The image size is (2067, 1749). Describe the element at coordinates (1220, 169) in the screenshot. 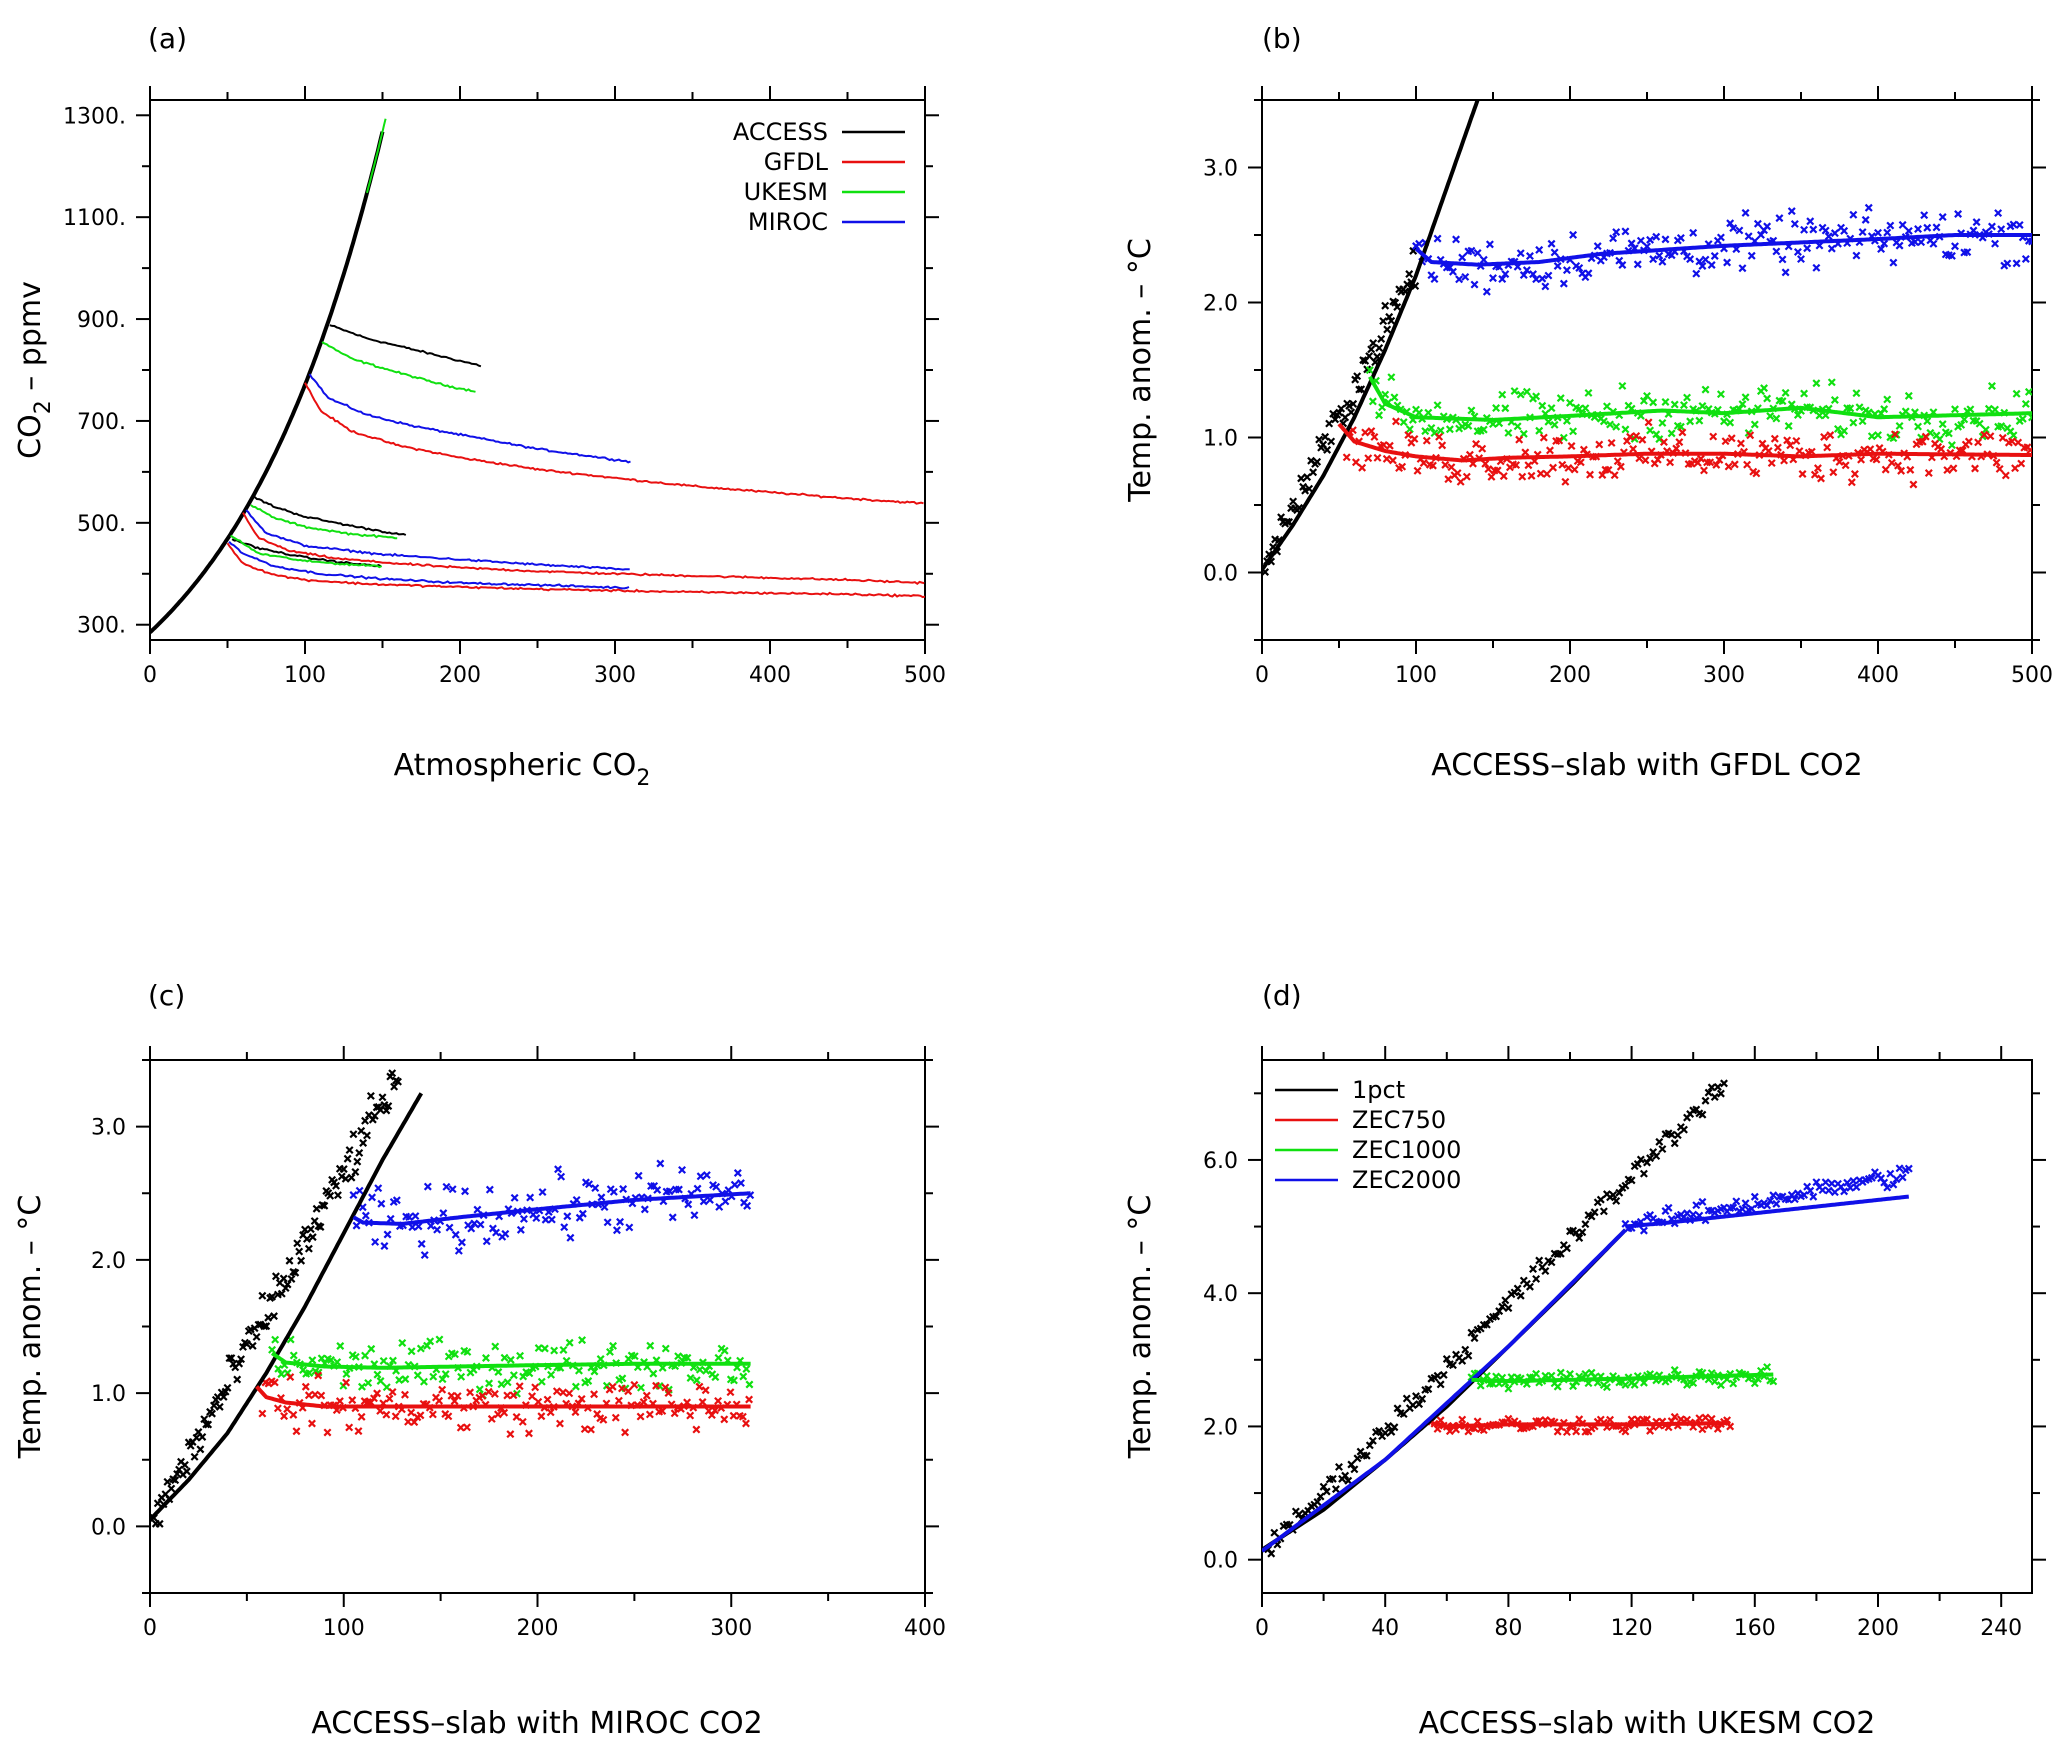

I see `y-tick-label: 3.0` at that location.